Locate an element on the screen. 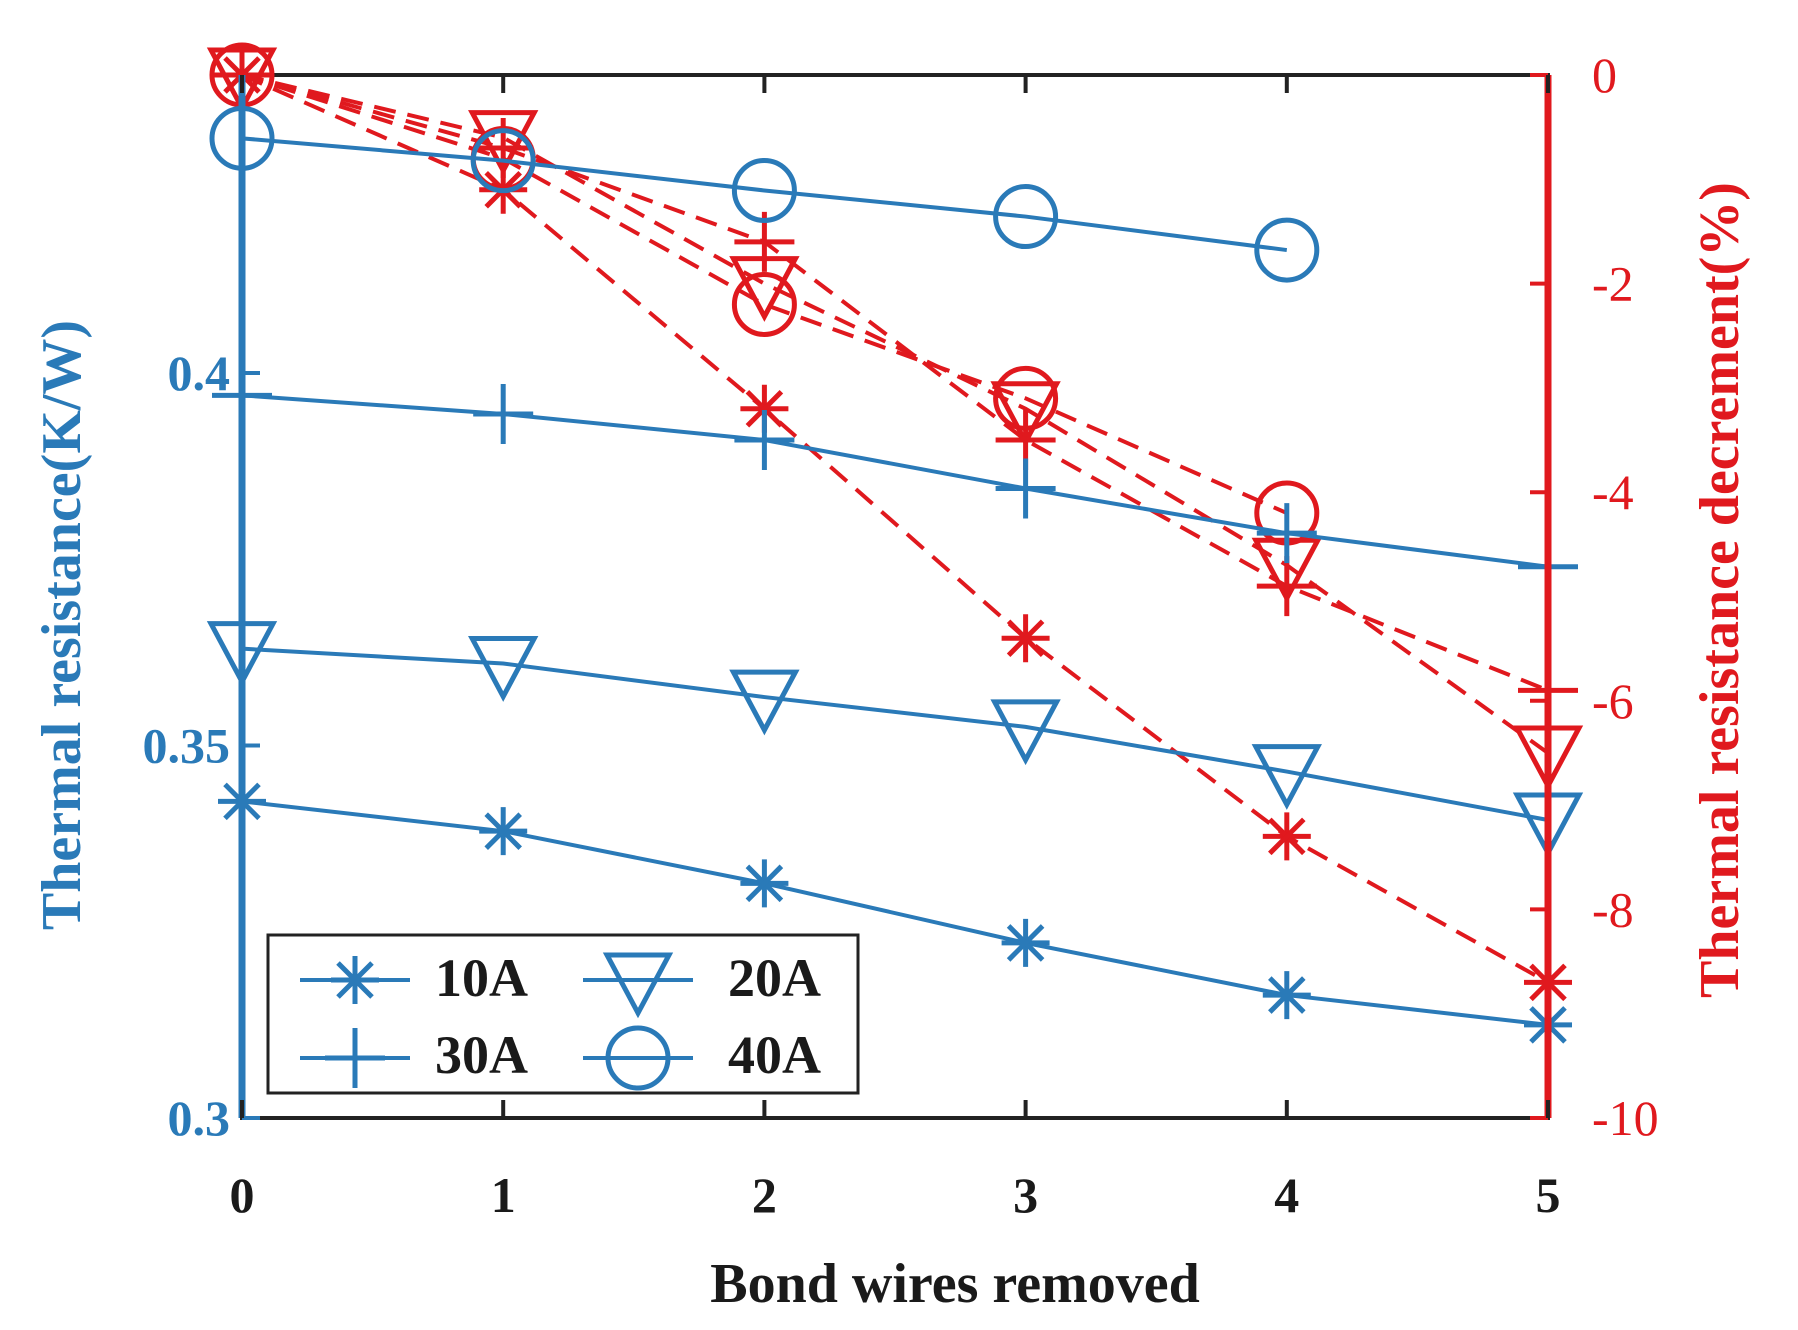 The image size is (1798, 1330). legend-marker-10a is located at coordinates (355, 980).